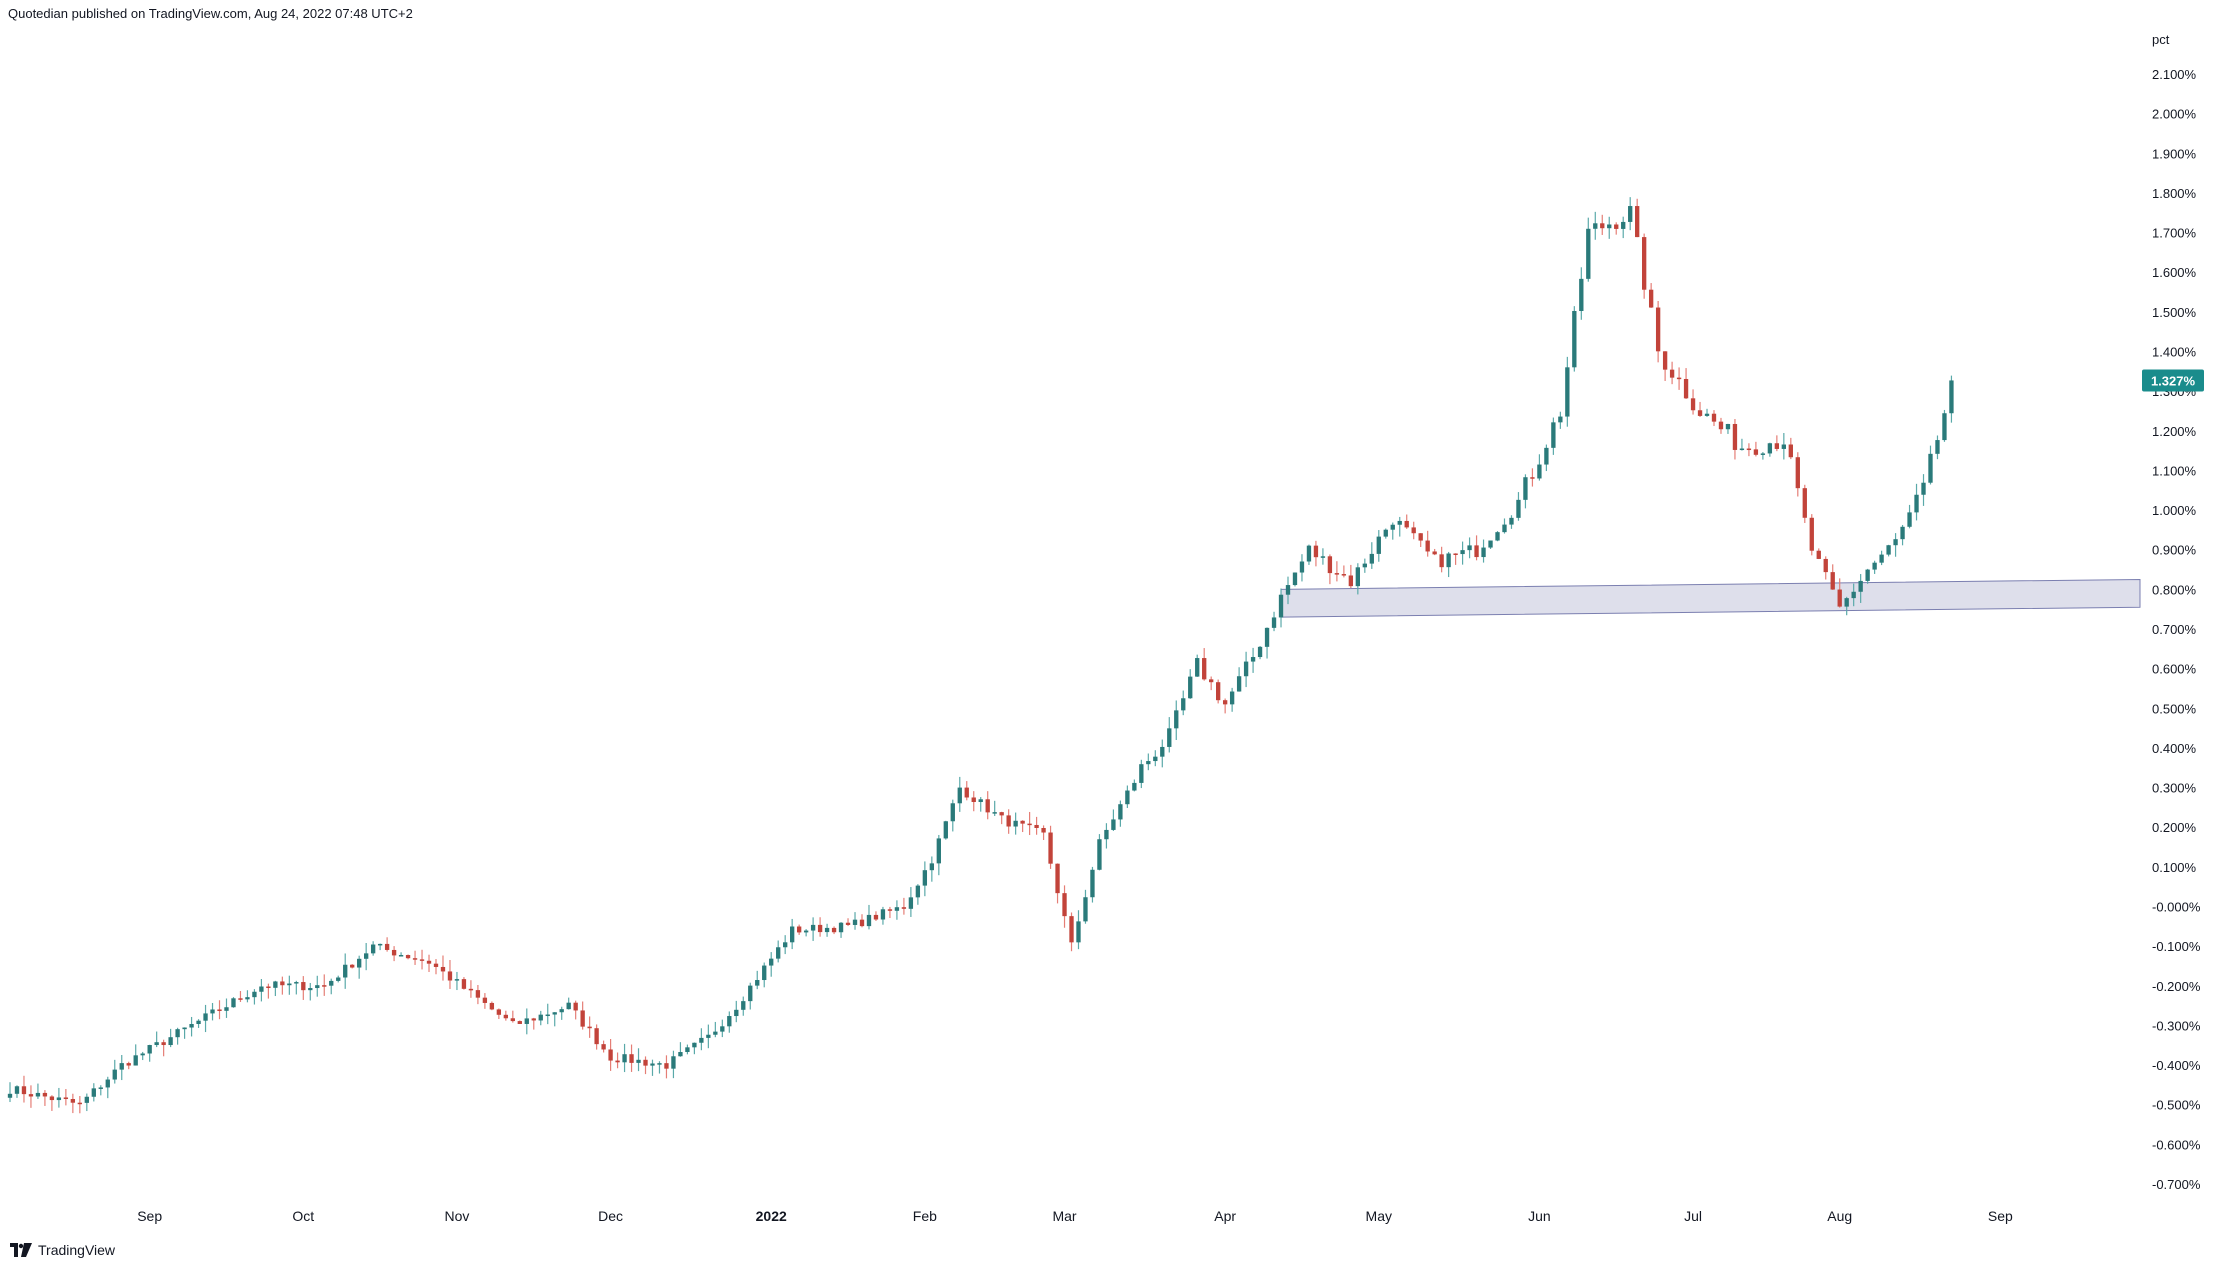 This screenshot has height=1266, width=2222. I want to click on tradingview-brand: TradingView, so click(62, 1250).